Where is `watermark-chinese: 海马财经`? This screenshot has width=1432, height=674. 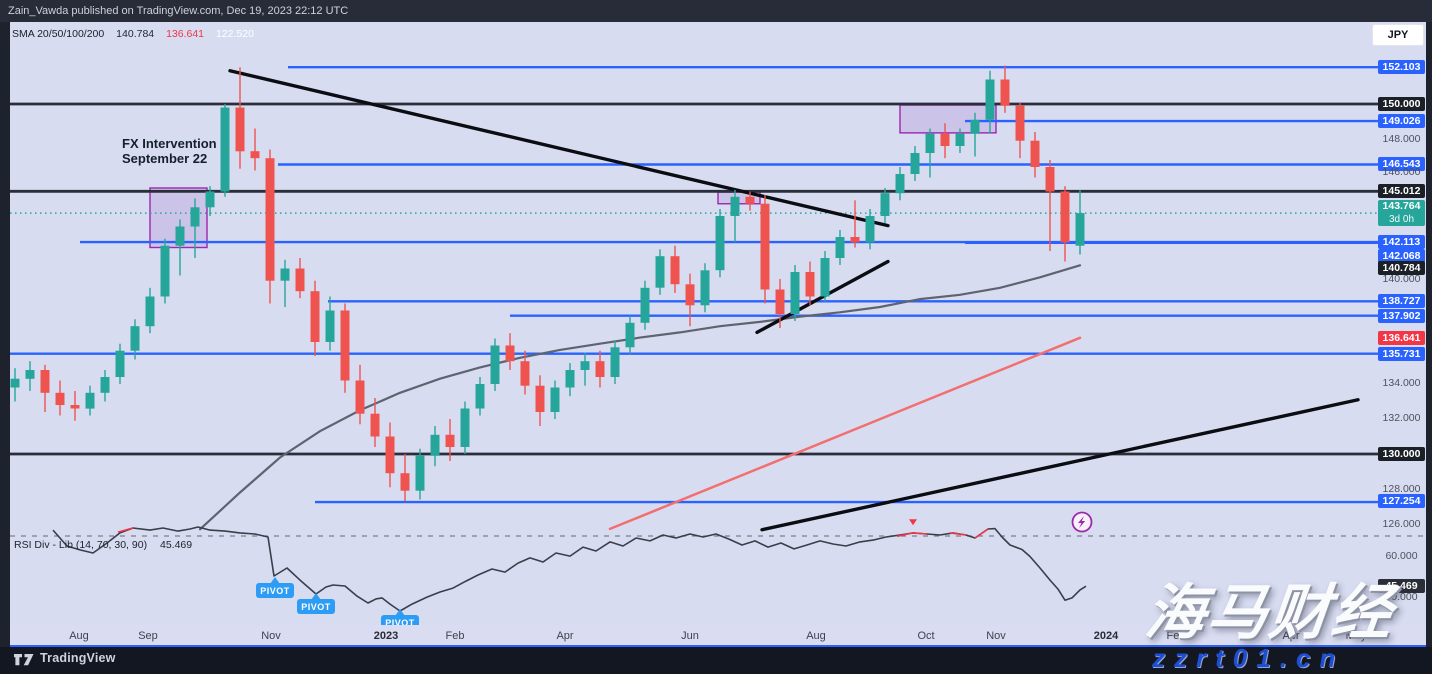
watermark-chinese: 海马财经 is located at coordinates (1269, 612).